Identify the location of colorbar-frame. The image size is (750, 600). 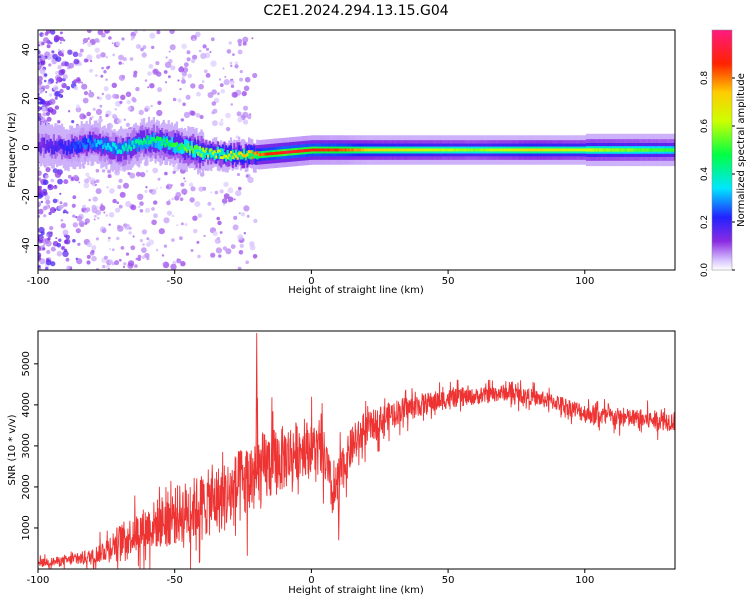
(722, 150).